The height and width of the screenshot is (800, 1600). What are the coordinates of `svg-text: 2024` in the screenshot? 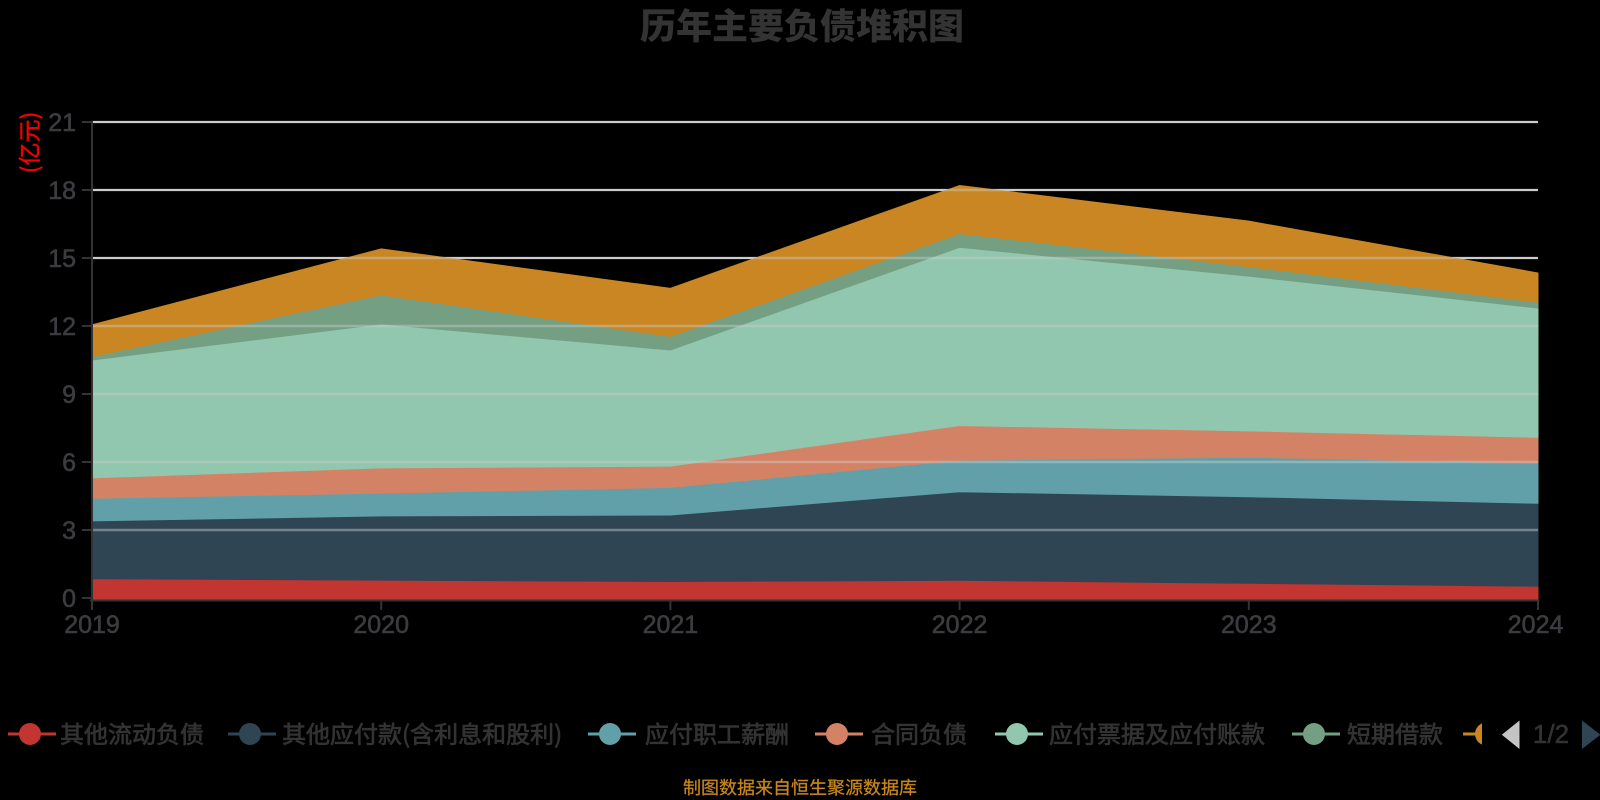 It's located at (1536, 625).